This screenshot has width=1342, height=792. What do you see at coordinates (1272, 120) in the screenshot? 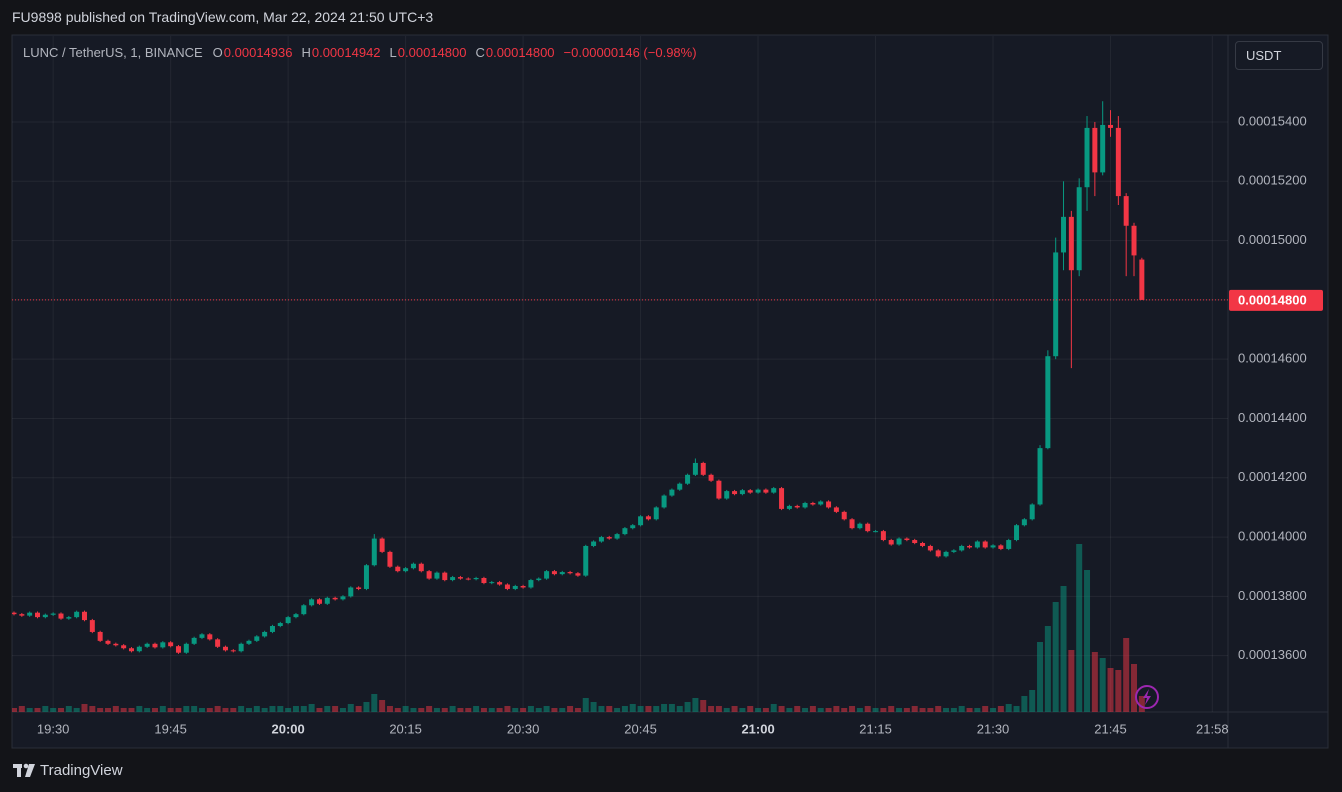
I see `y-tick-label: 0.00015400` at bounding box center [1272, 120].